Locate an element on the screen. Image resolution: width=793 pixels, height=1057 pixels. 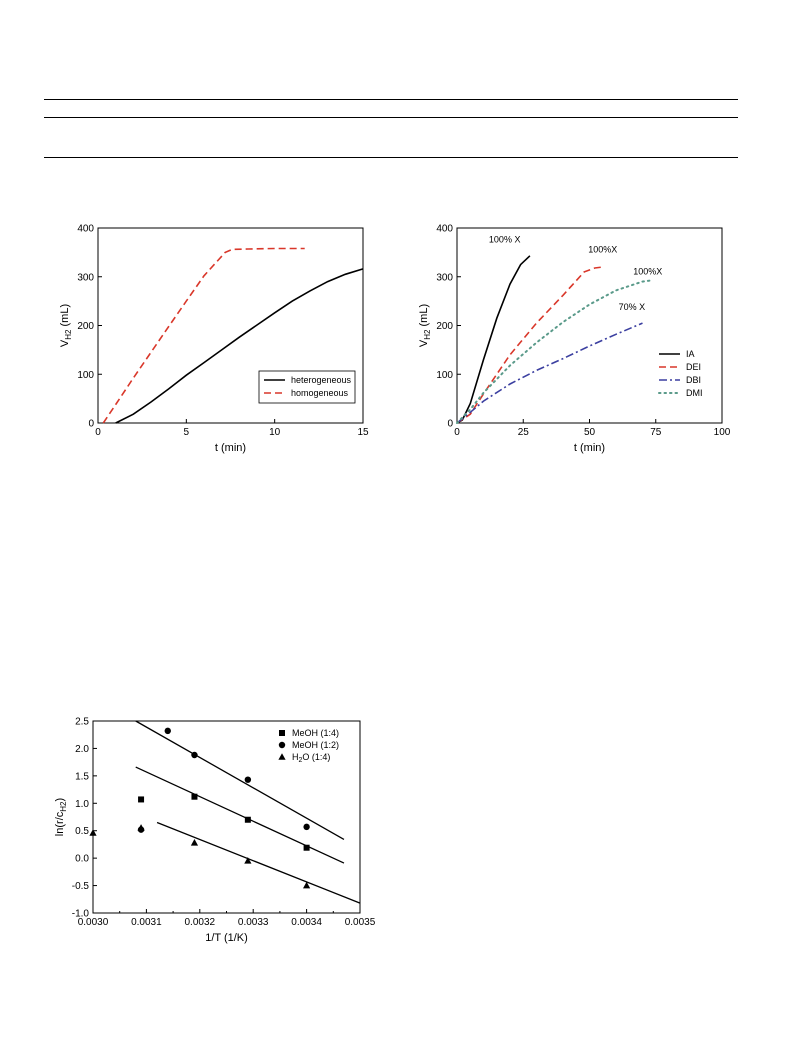
series-line-IA is located at coordinates (493, 339).